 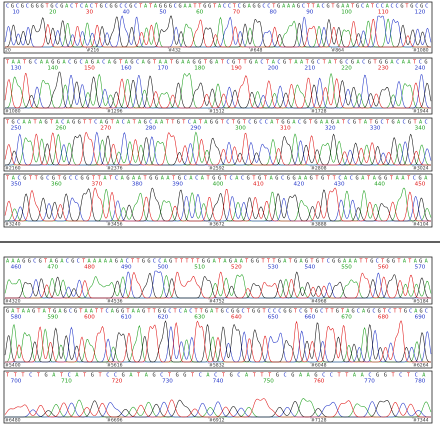 What do you see at coordinates (383, 318) in the screenshot?
I see `base-position-label: 680` at bounding box center [383, 318].